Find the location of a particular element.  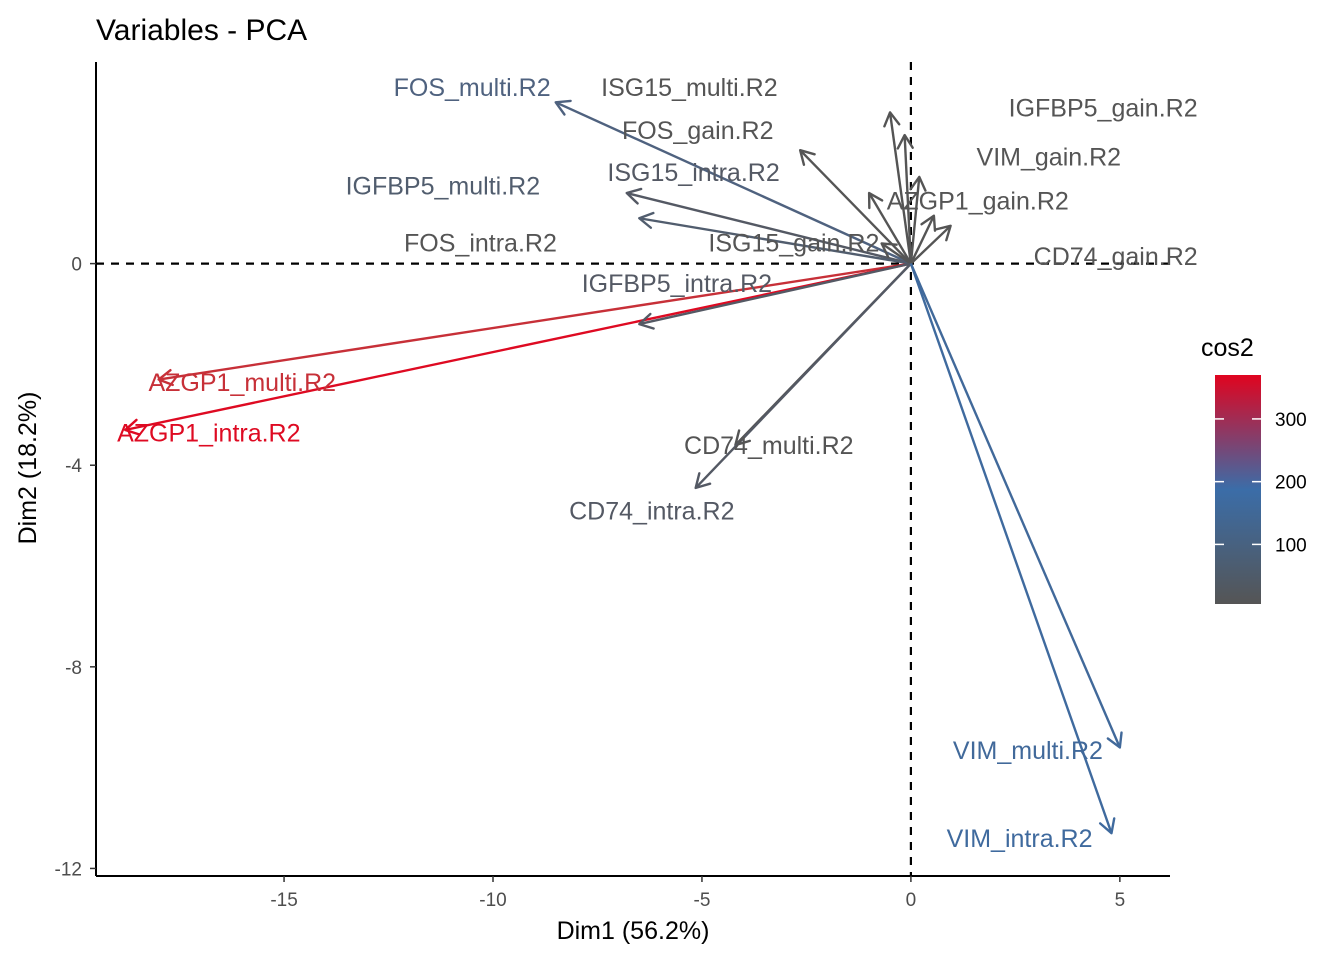

legend-colorbar is located at coordinates (1238, 489).